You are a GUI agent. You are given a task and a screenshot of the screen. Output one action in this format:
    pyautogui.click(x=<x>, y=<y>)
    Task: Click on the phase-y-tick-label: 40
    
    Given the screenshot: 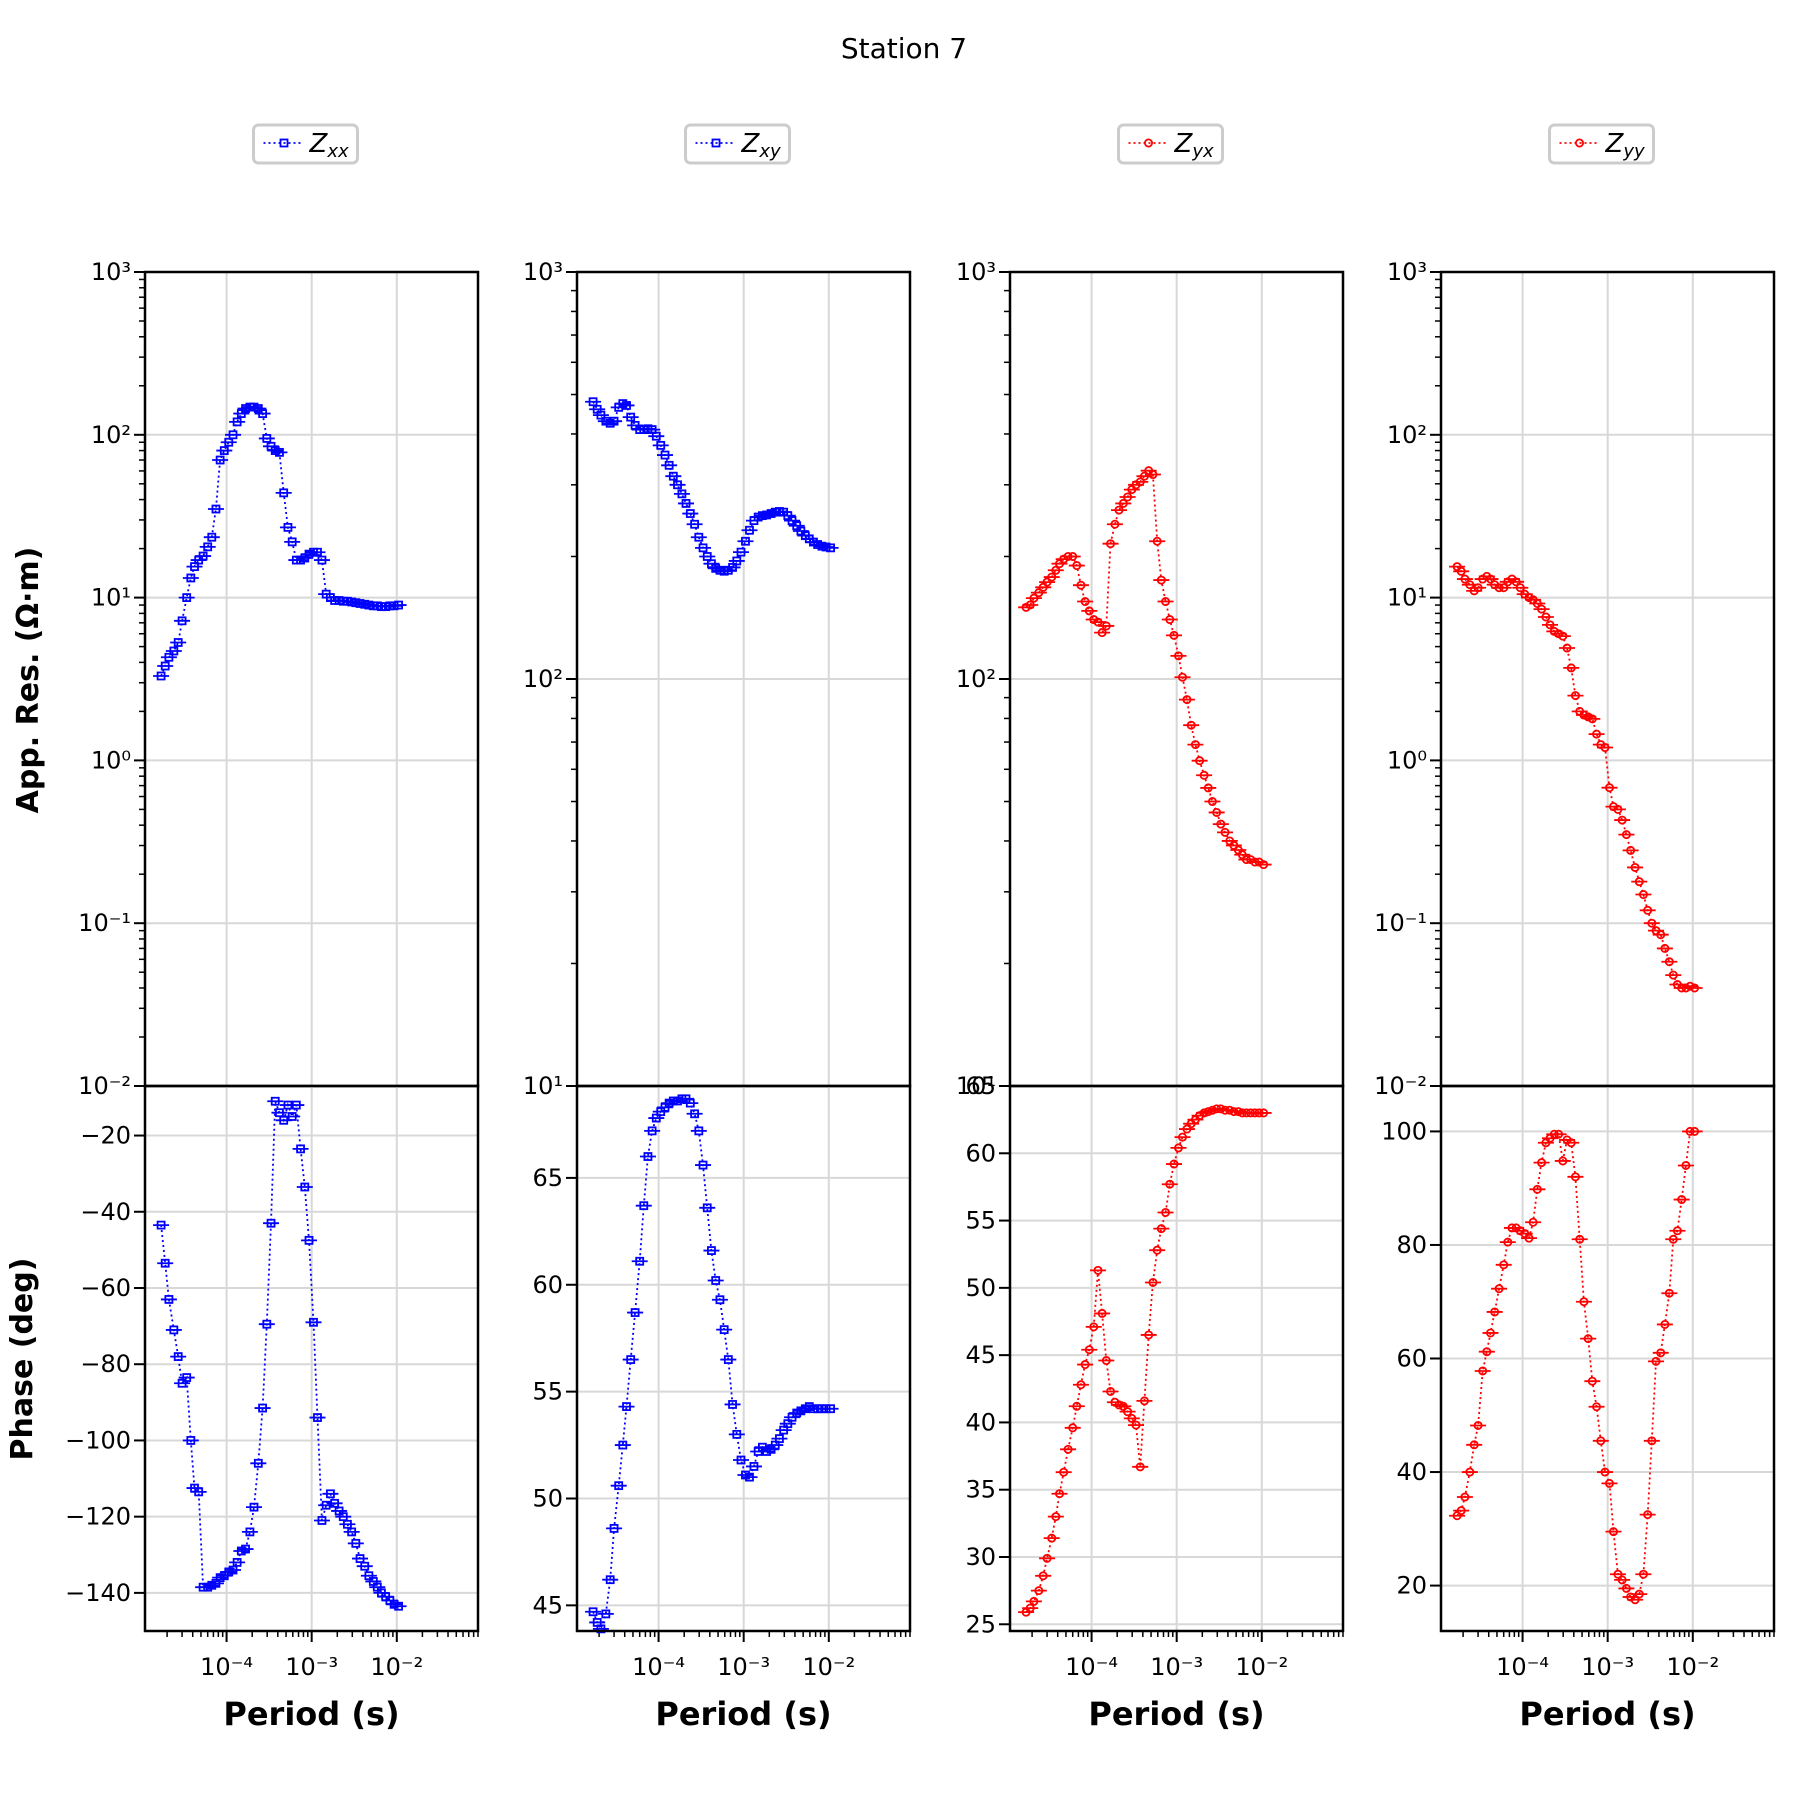 What is the action you would take?
    pyautogui.click(x=980, y=1422)
    